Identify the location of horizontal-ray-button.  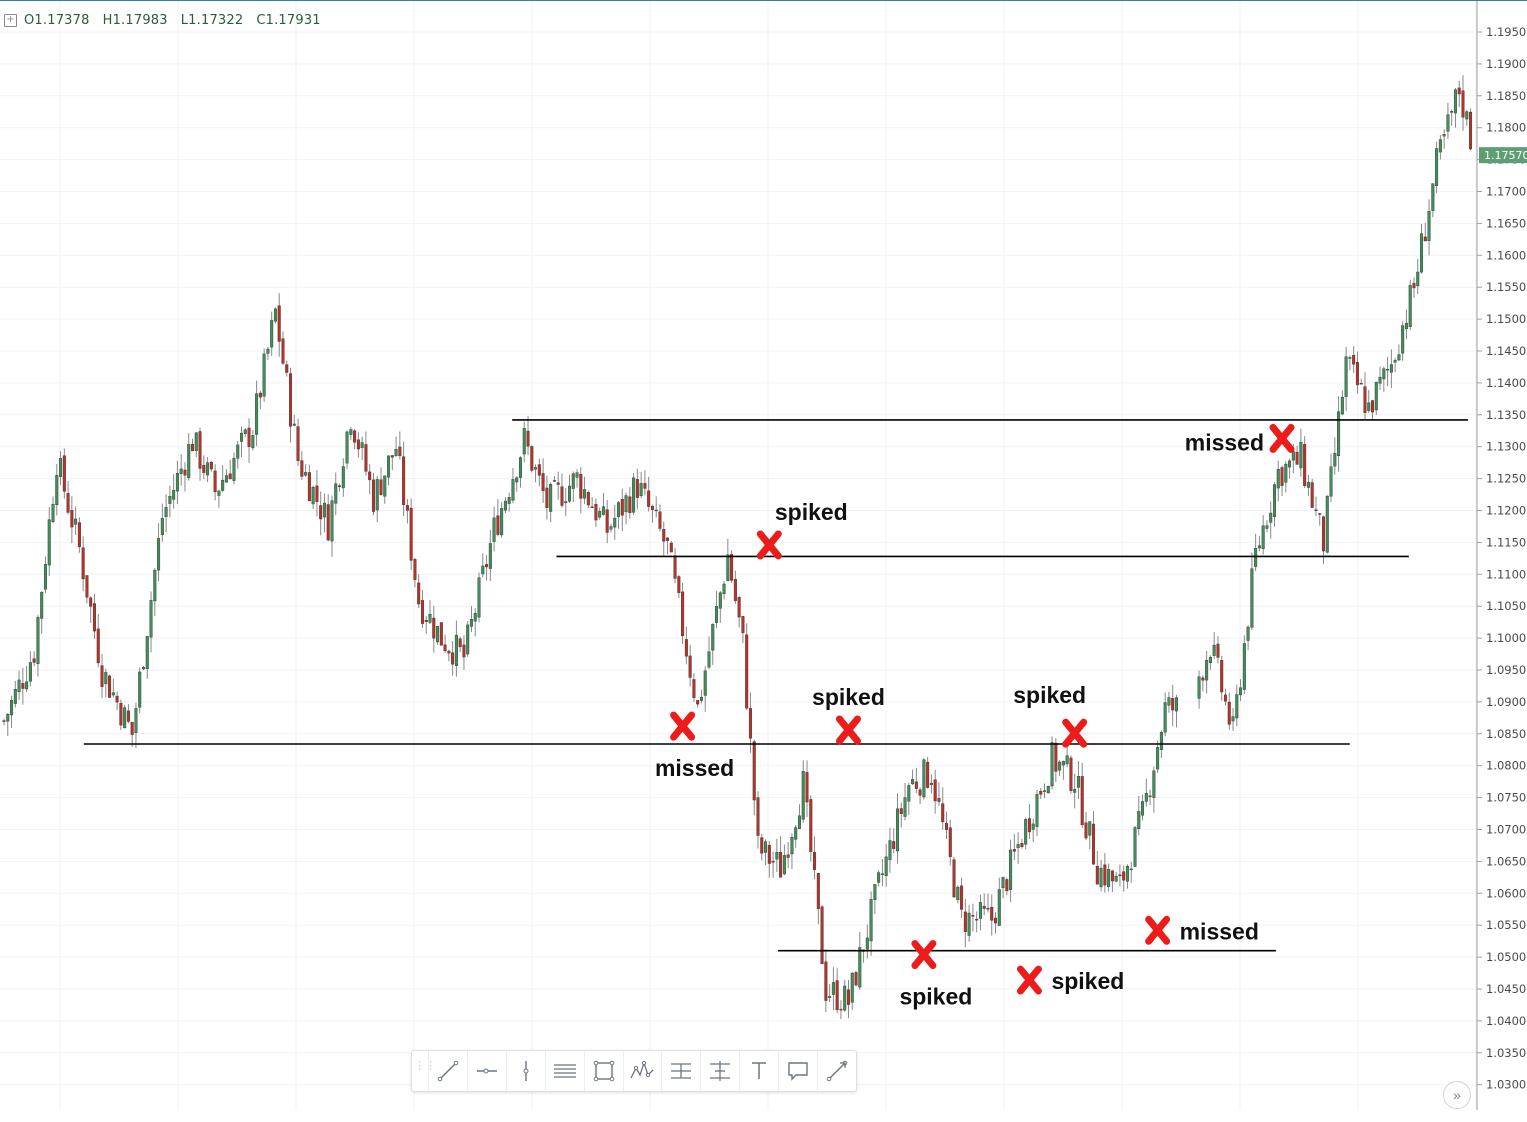
(486, 1071).